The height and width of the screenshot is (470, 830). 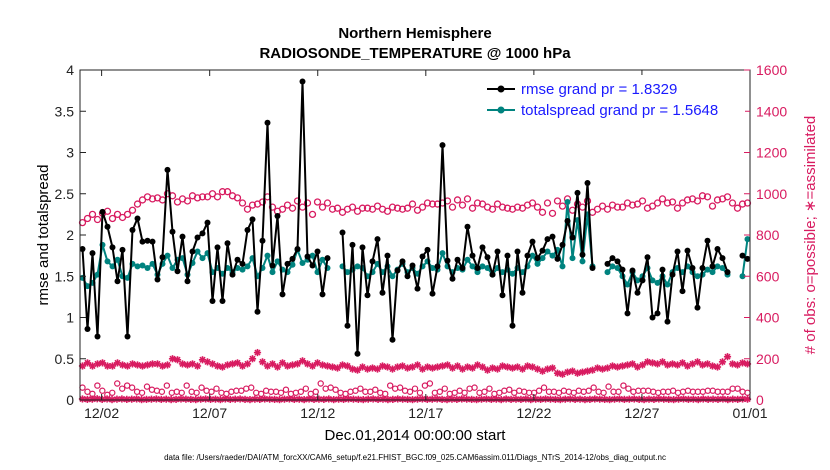 I want to click on left-tick-label: 0, so click(x=70, y=400).